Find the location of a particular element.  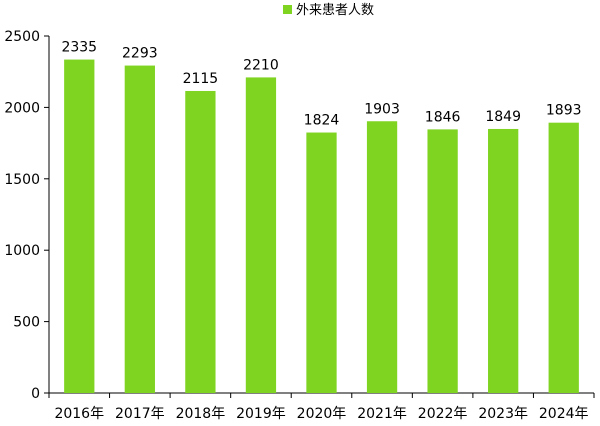

x-tick-label: 2021年 is located at coordinates (382, 414).